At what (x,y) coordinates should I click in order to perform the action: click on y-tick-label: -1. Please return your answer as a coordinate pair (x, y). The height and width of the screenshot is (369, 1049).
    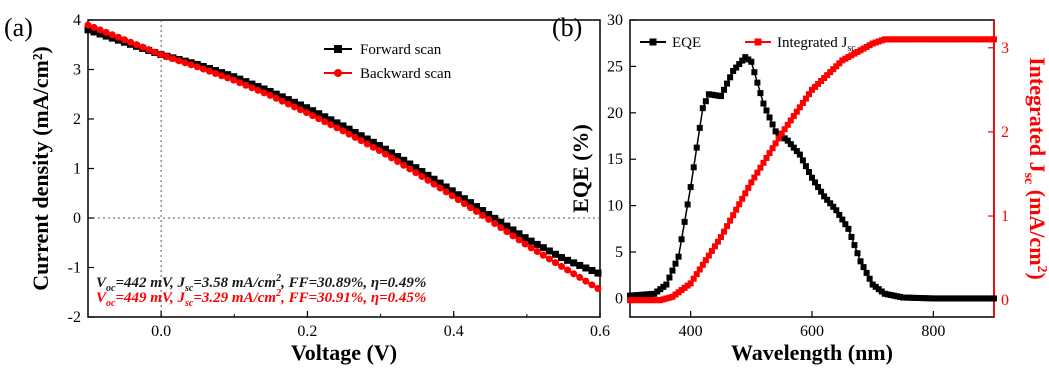
    Looking at the image, I should click on (74, 268).